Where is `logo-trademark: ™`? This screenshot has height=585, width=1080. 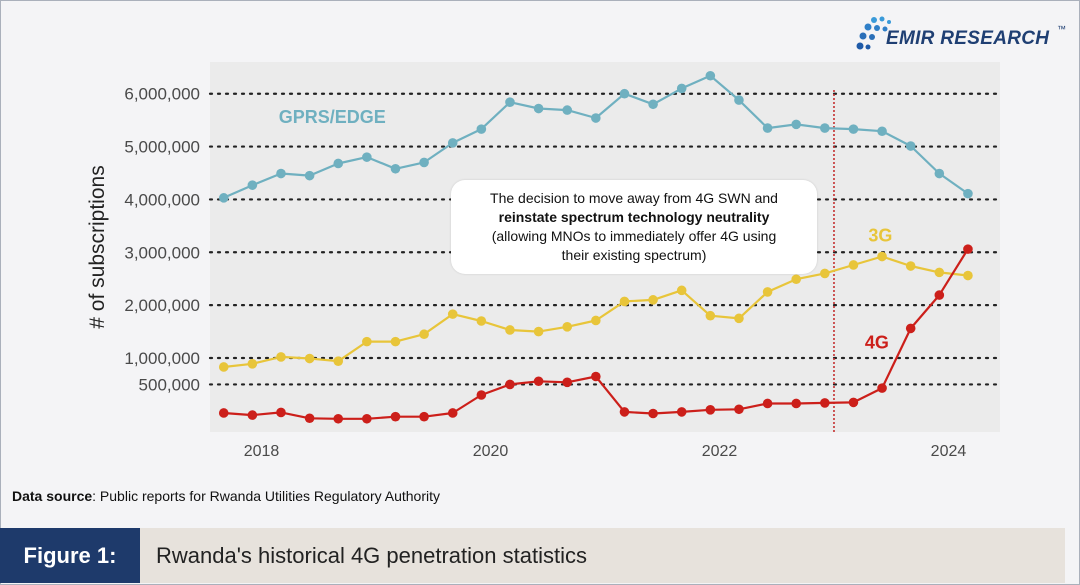 logo-trademark: ™ is located at coordinates (1061, 29).